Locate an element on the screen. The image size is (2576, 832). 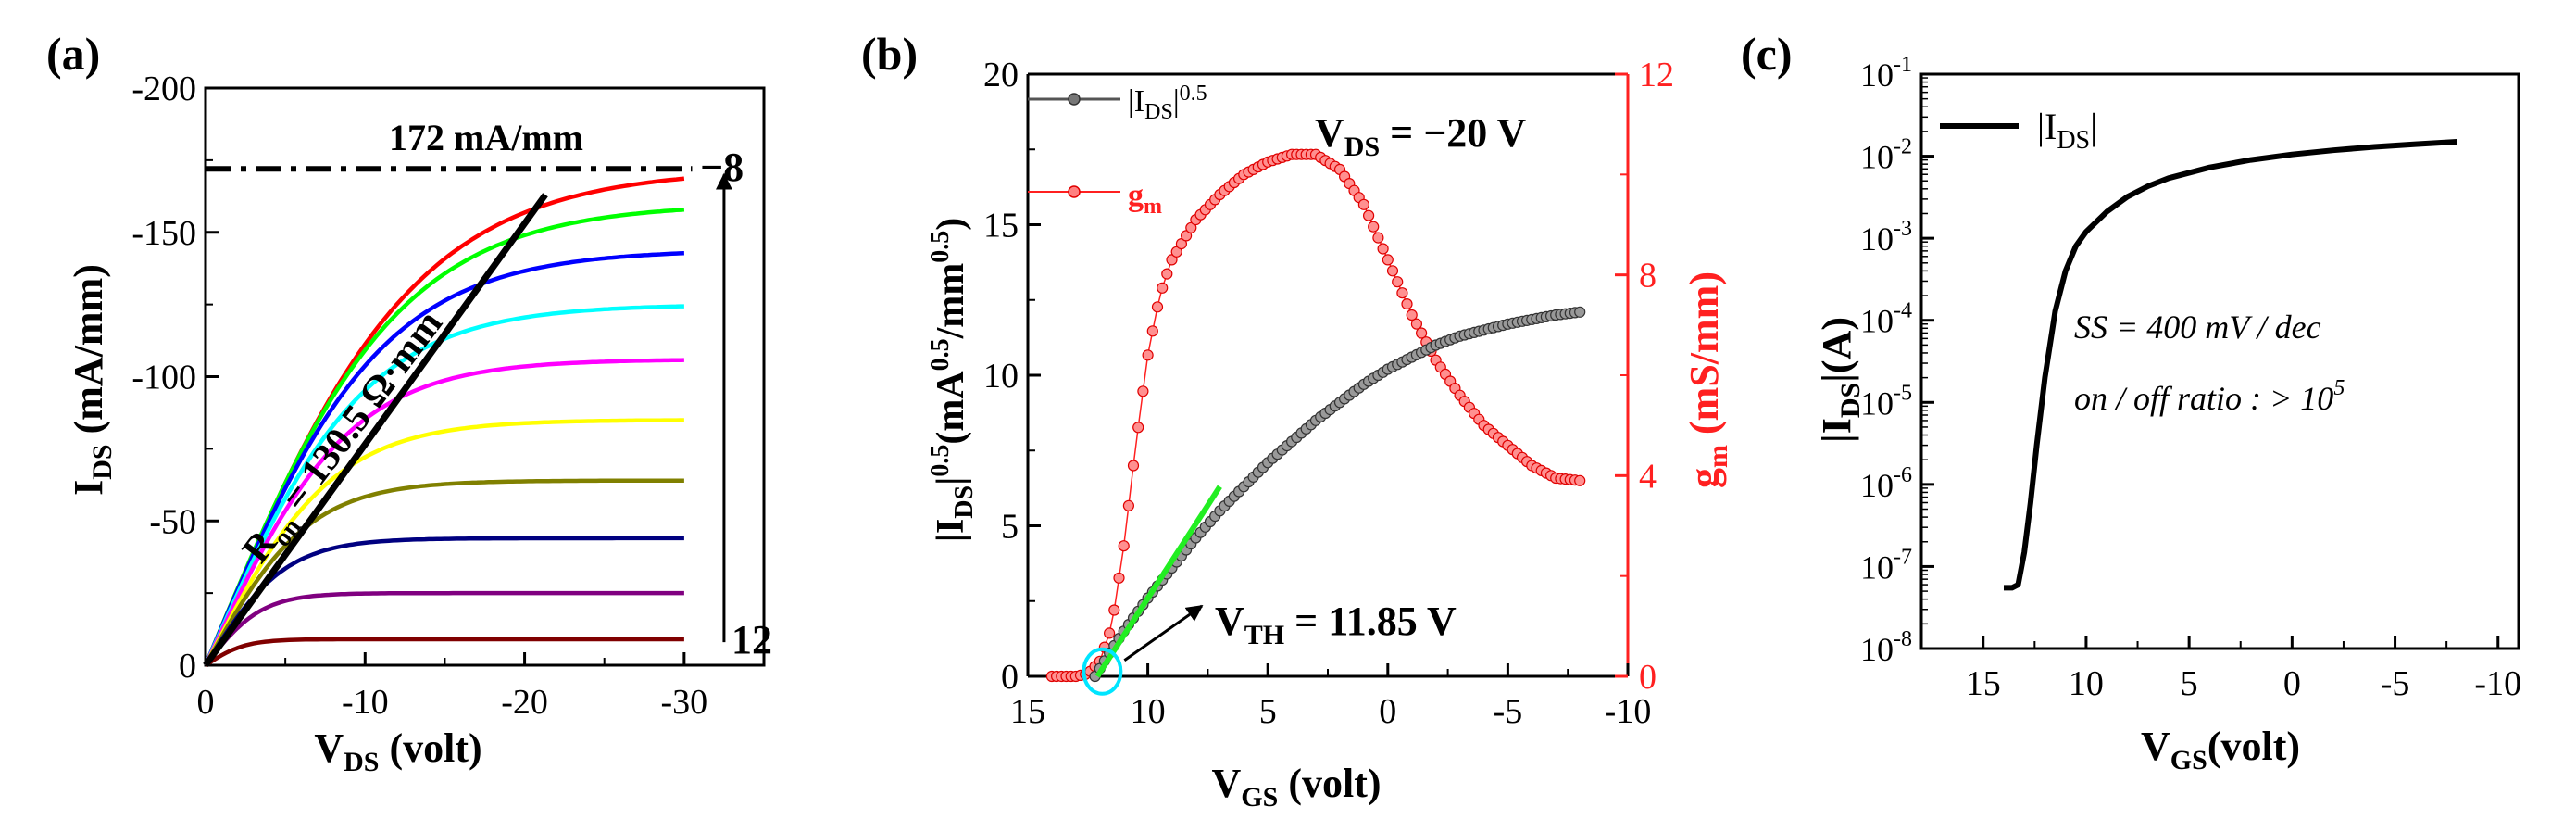
ss-label: SS = 400 mV / dec is located at coordinates (2198, 327).